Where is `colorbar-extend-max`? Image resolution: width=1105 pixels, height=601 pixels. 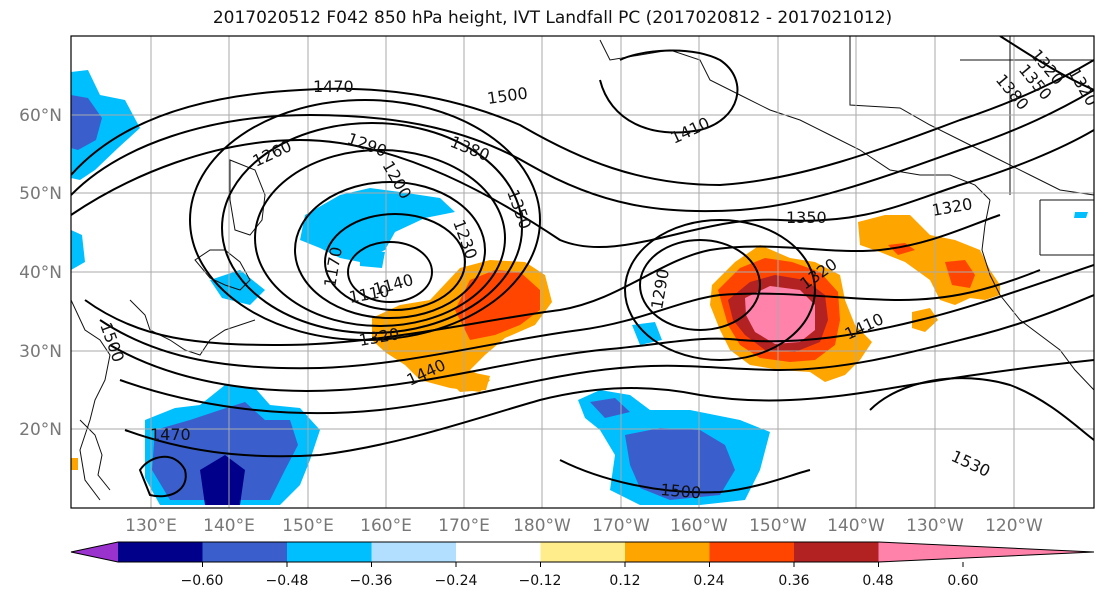
colorbar-extend-max is located at coordinates (986, 552).